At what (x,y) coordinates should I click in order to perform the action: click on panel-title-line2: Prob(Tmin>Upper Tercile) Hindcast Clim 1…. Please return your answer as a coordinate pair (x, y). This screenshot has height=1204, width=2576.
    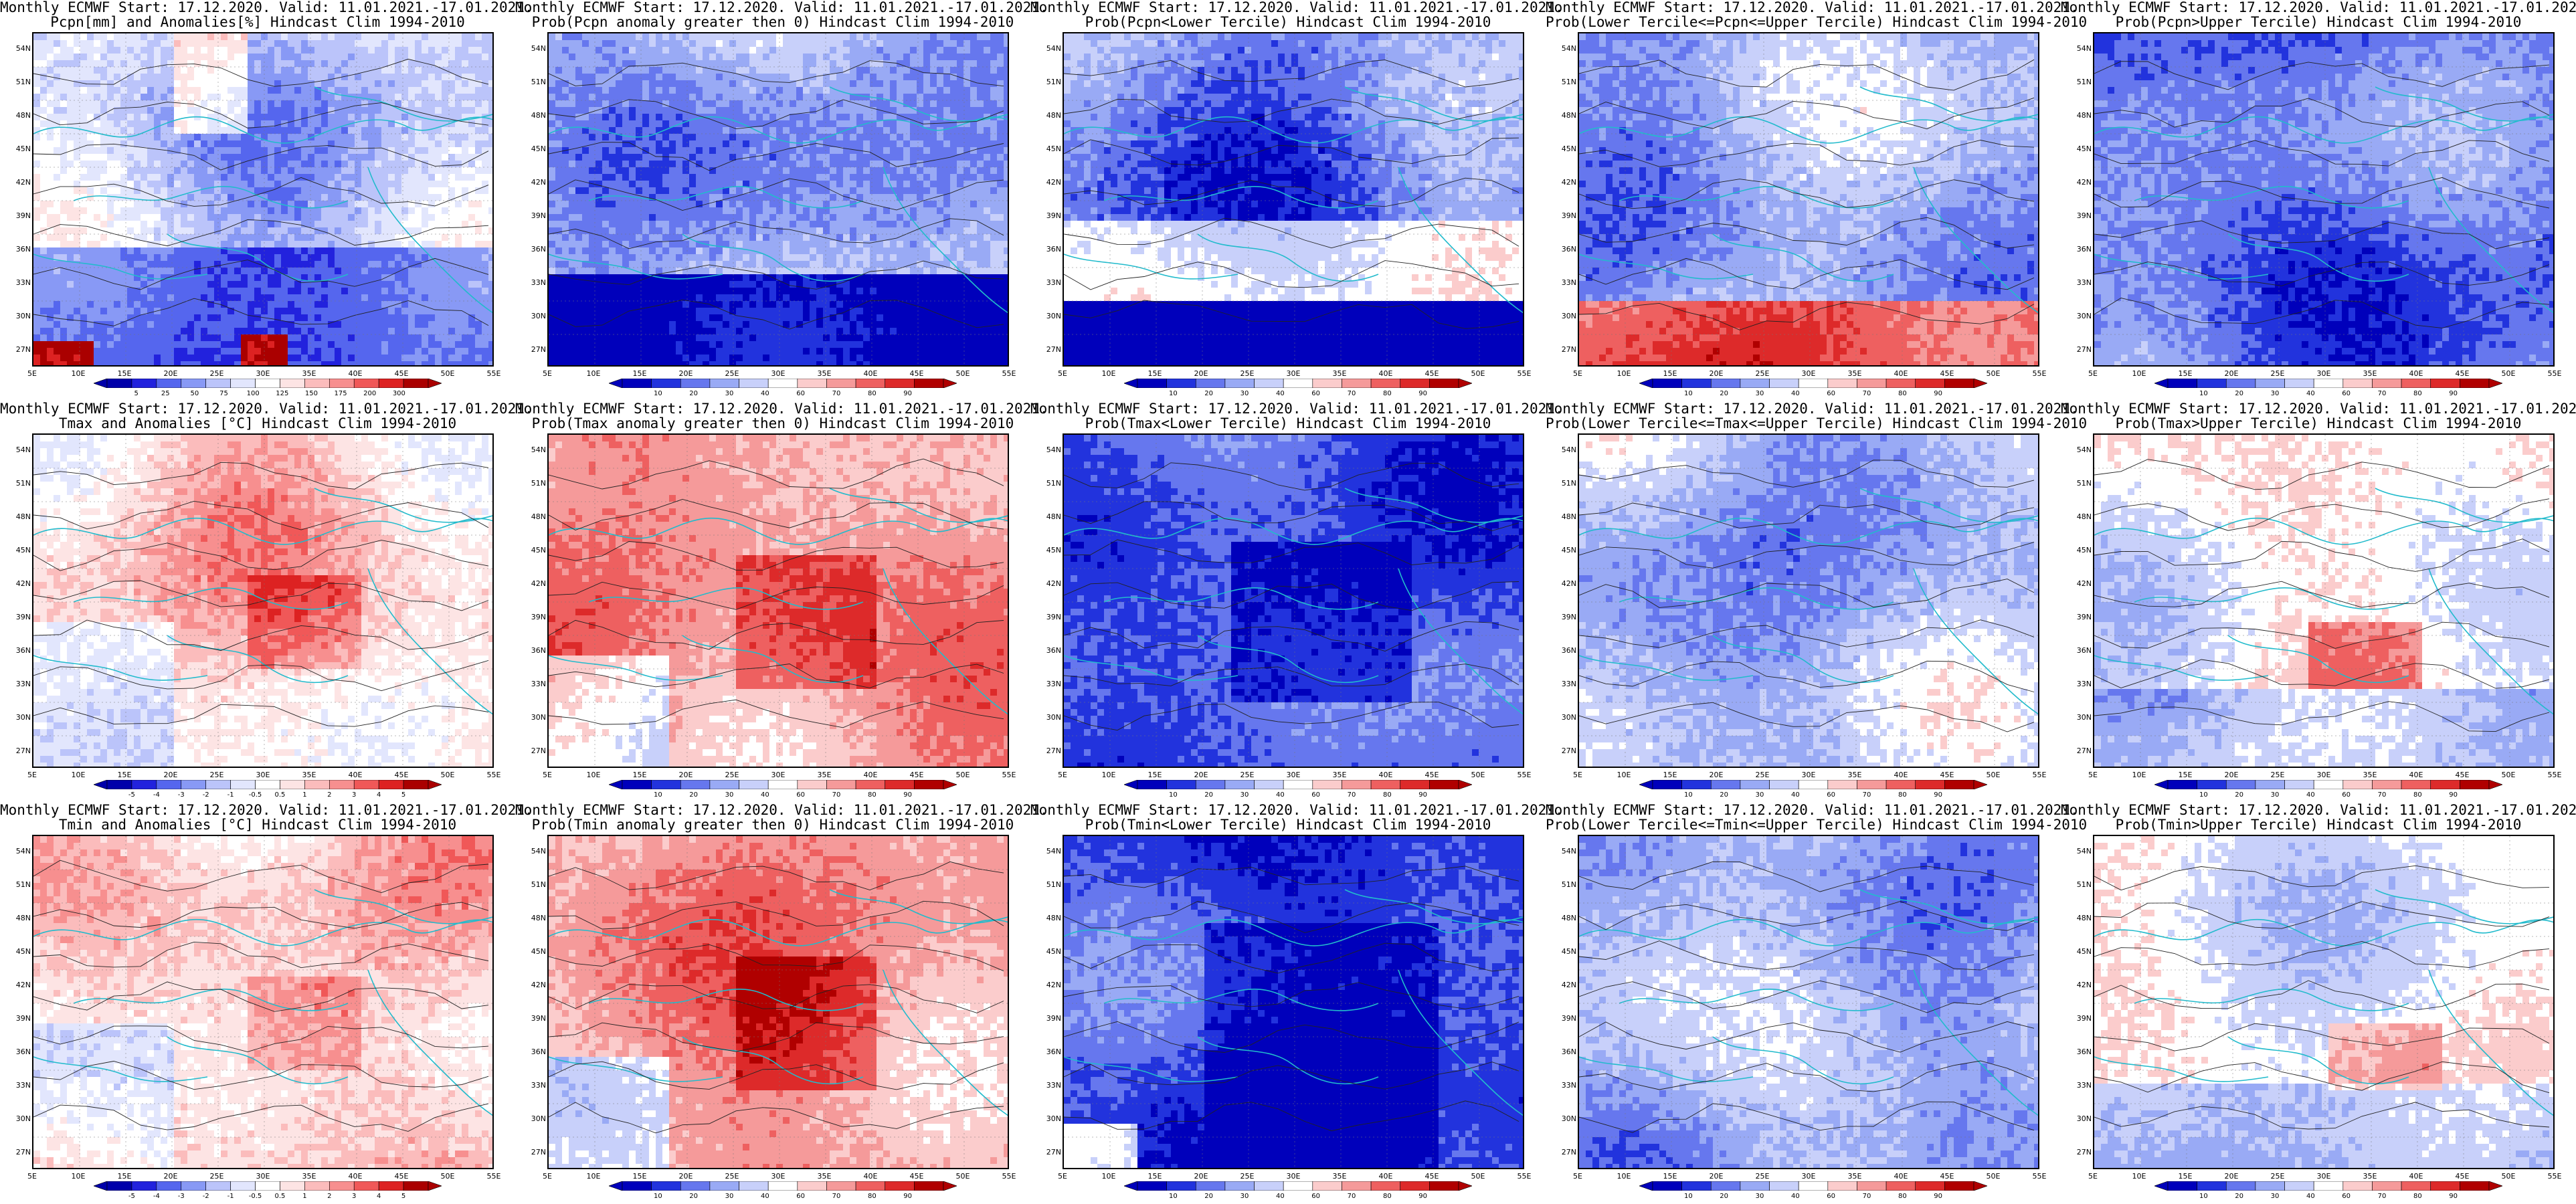
    Looking at the image, I should click on (2318, 824).